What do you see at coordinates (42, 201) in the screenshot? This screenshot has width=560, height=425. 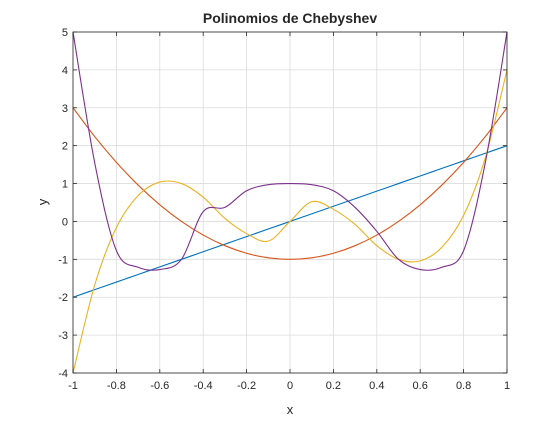 I see `y-axis-label: y` at bounding box center [42, 201].